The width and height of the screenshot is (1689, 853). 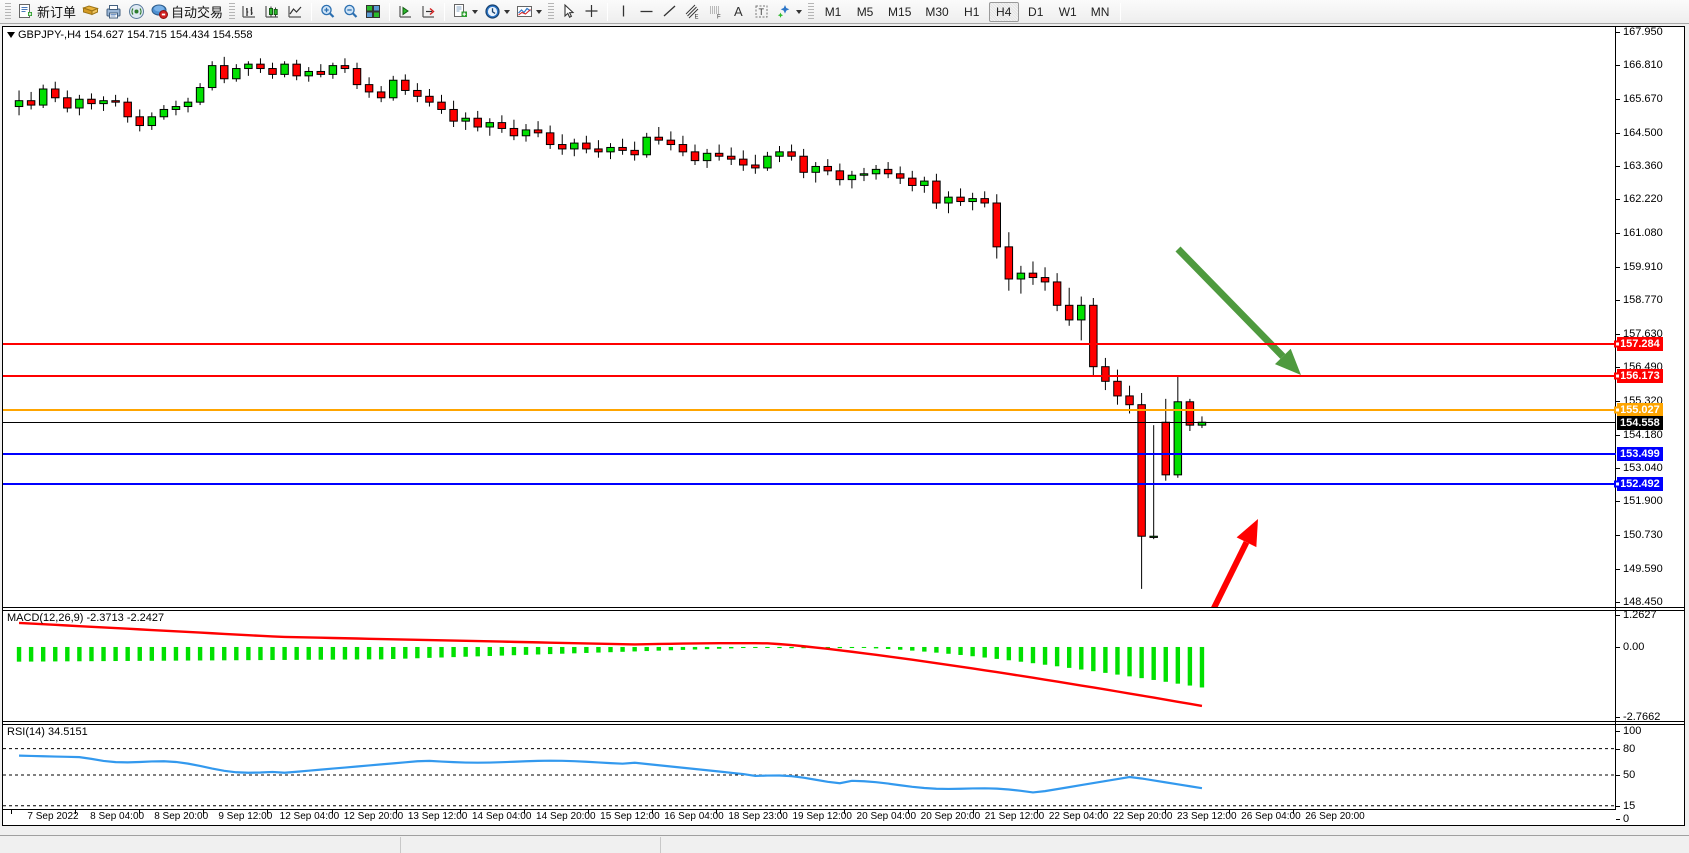 I want to click on rsi-pane: RSI(14) 34.5151, so click(x=809, y=775).